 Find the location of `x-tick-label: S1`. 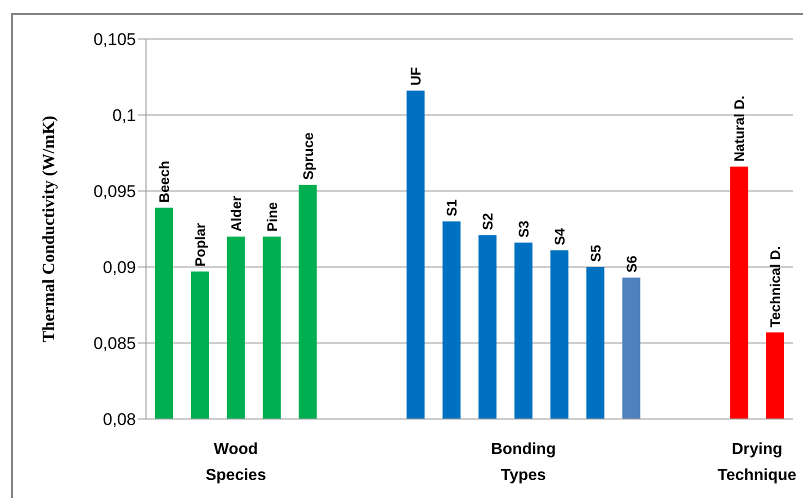

x-tick-label: S1 is located at coordinates (452, 207).